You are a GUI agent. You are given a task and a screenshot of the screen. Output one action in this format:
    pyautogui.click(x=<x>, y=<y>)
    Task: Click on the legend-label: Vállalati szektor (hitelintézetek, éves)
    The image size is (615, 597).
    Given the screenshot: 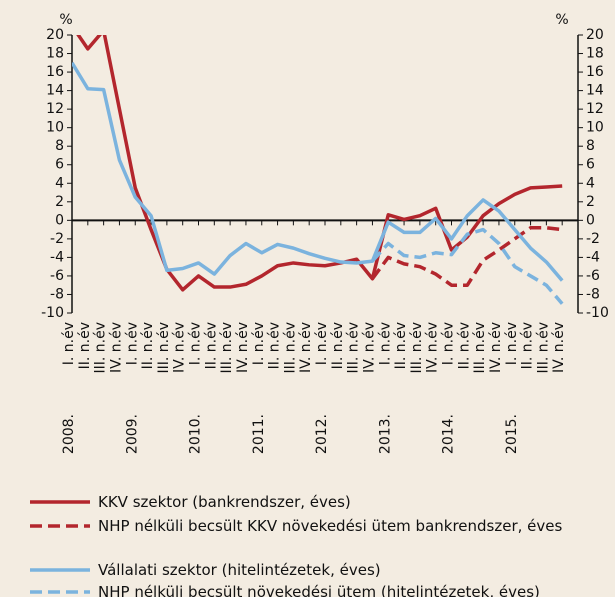 What is the action you would take?
    pyautogui.click(x=239, y=570)
    